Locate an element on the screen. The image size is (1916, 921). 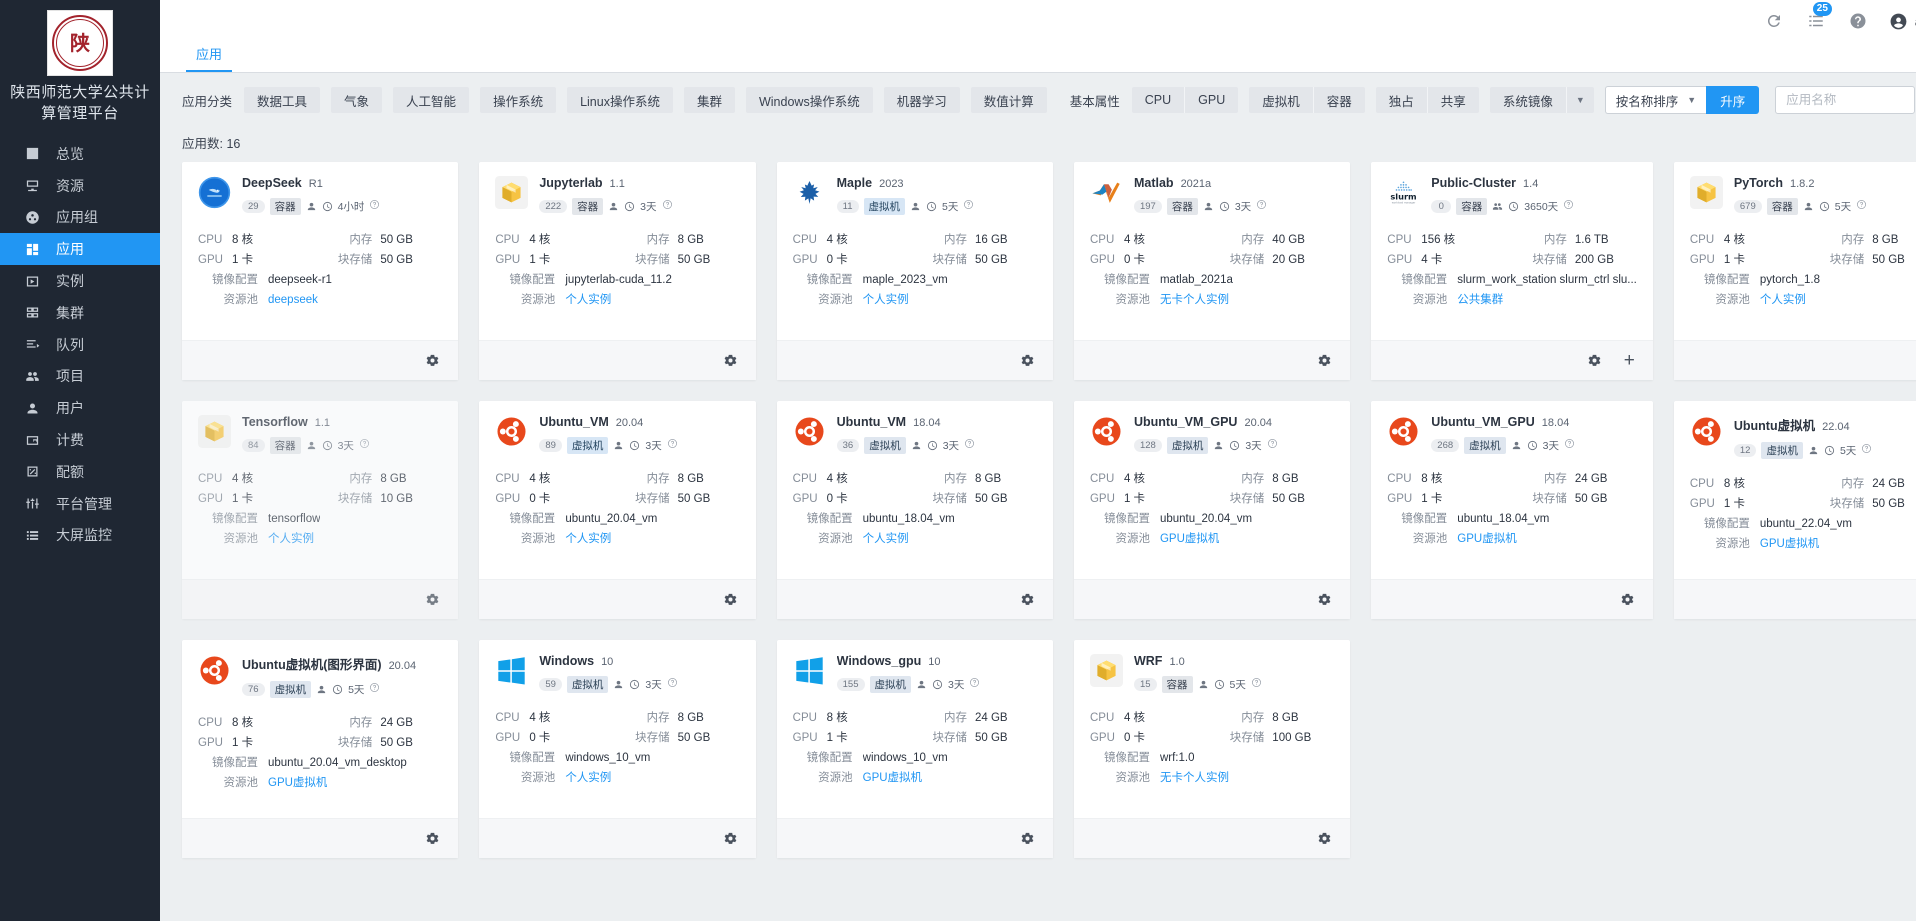
sidebar-item-10: 配额 is located at coordinates (80, 472).